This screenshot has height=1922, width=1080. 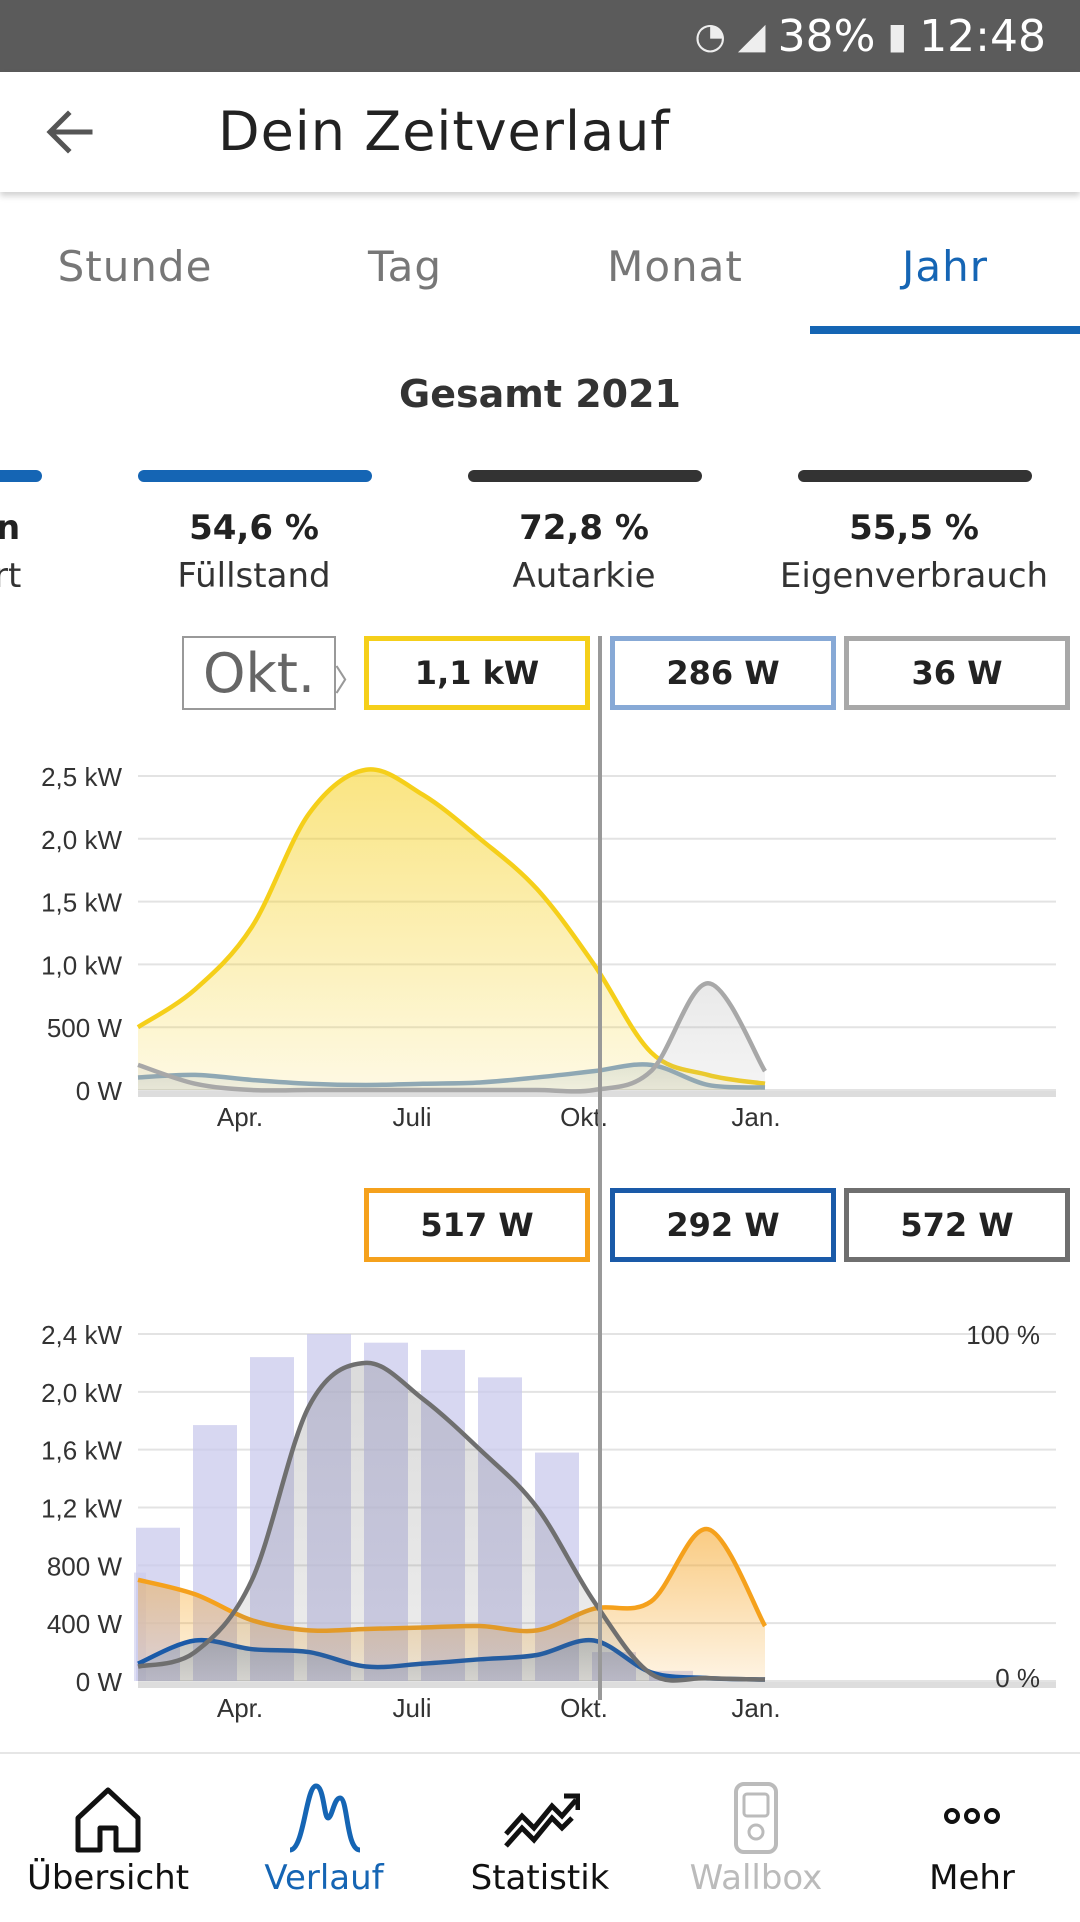 What do you see at coordinates (85, 1028) in the screenshot?
I see `y-tick-label: 500 W` at bounding box center [85, 1028].